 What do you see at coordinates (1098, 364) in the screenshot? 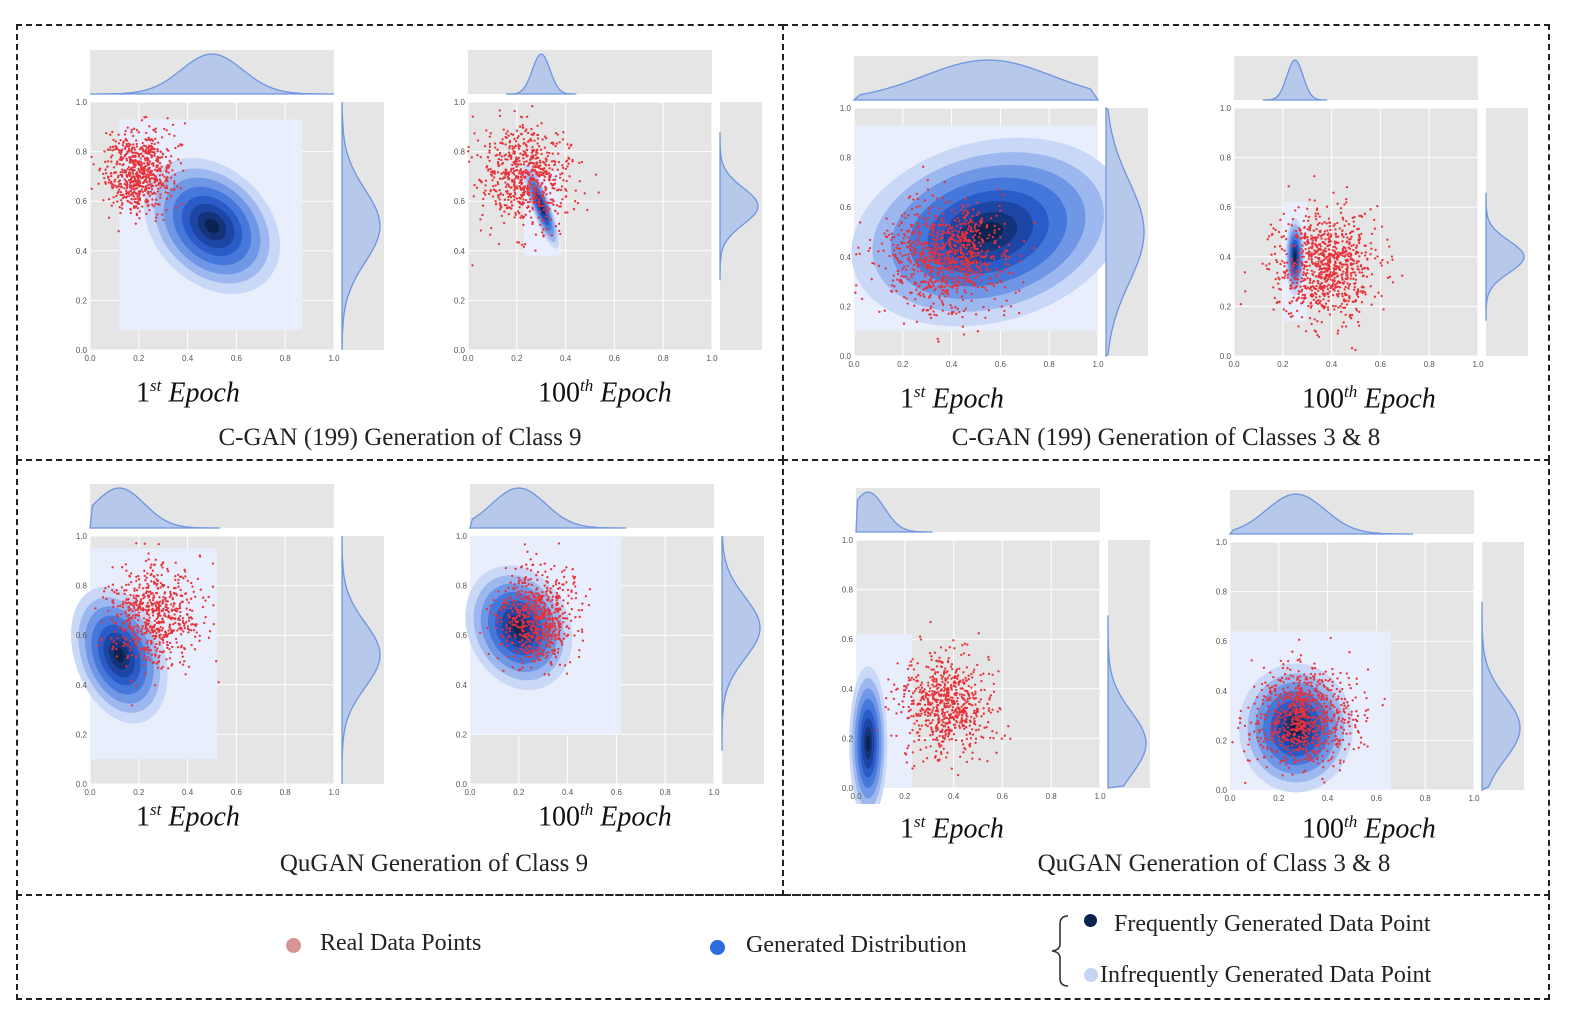
I see `x-tick-label: 1.0` at bounding box center [1098, 364].